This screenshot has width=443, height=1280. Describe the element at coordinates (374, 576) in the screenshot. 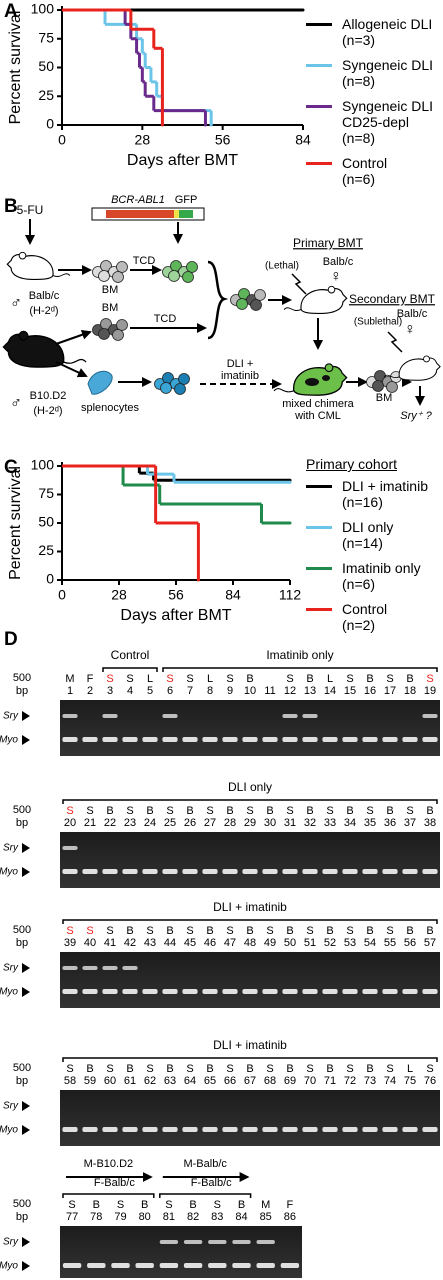

I see `legend-item: Imatinib only (n=6)` at that location.